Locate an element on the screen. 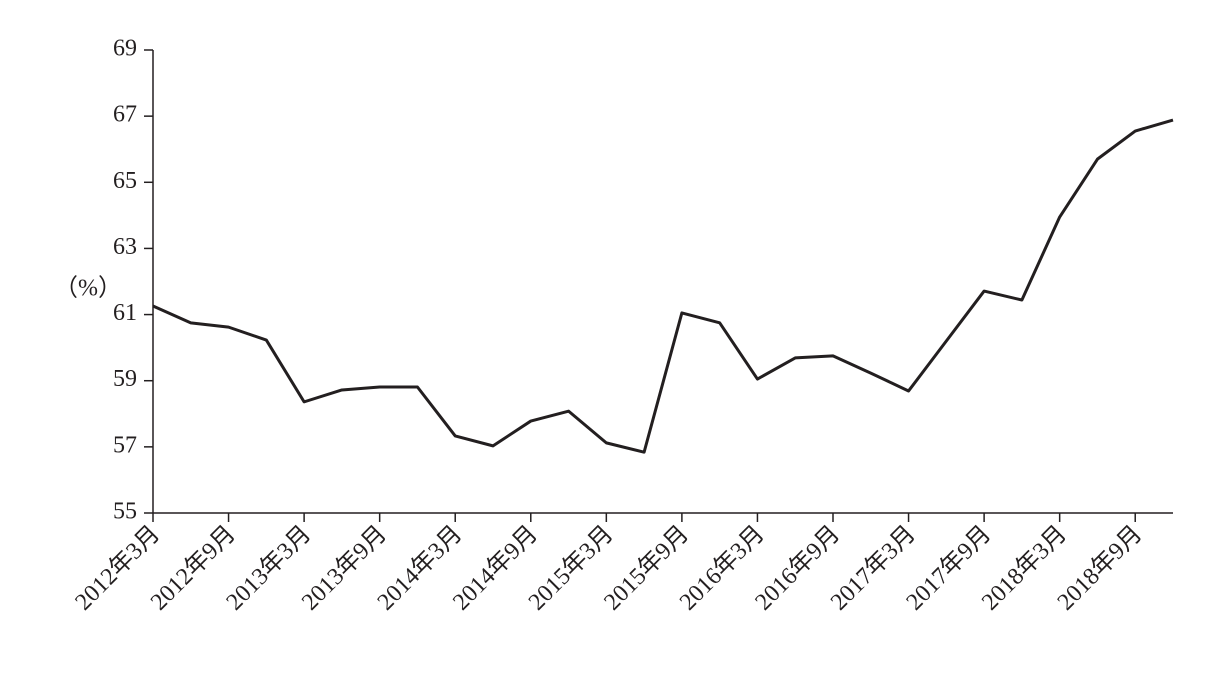 This screenshot has height=678, width=1213. y-tick-label: 57 is located at coordinates (125, 445).